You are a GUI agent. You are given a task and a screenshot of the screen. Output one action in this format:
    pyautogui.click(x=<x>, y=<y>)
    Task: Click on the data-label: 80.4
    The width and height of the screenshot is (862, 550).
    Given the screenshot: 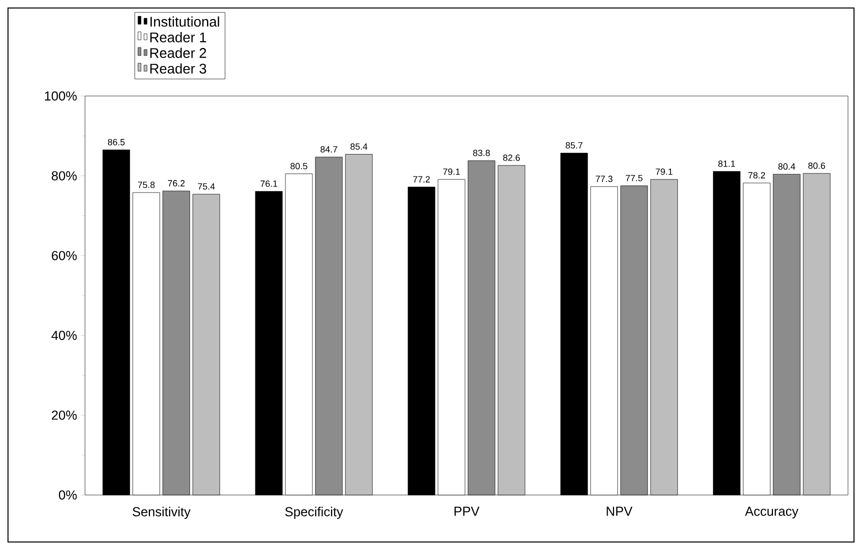 What is the action you would take?
    pyautogui.click(x=787, y=166)
    